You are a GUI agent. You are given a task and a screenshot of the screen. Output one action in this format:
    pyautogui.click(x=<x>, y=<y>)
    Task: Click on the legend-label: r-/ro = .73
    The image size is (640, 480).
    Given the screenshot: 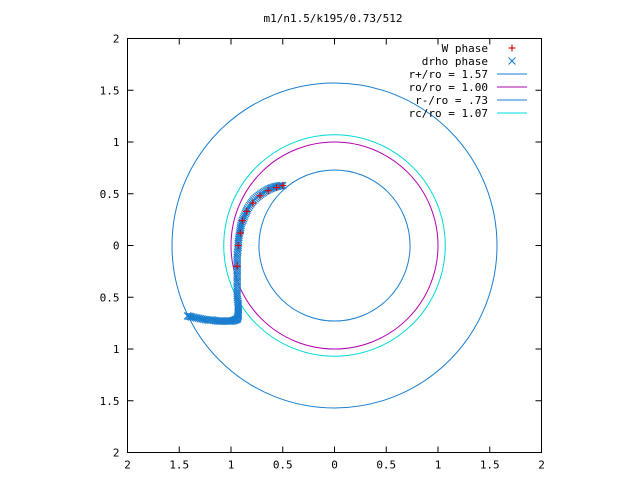 What is the action you would take?
    pyautogui.click(x=451, y=100)
    